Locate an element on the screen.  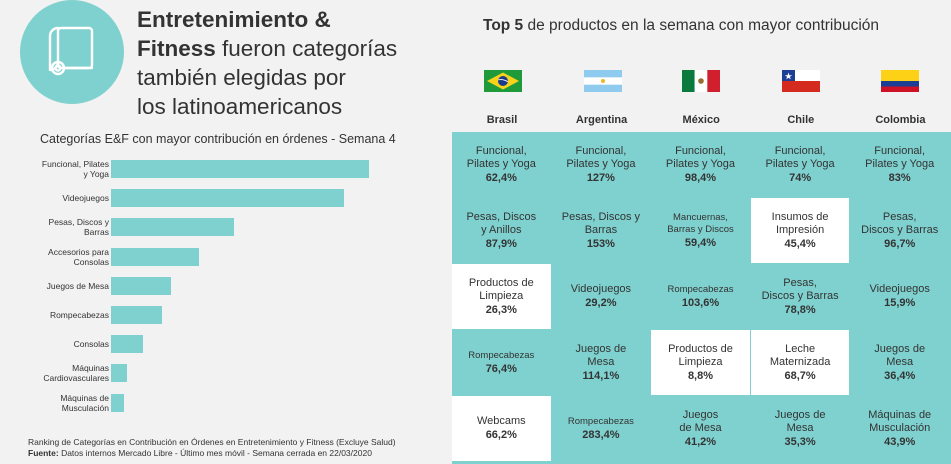
product-cell: Juegos de Mesa 36,4% is located at coordinates (899, 362).